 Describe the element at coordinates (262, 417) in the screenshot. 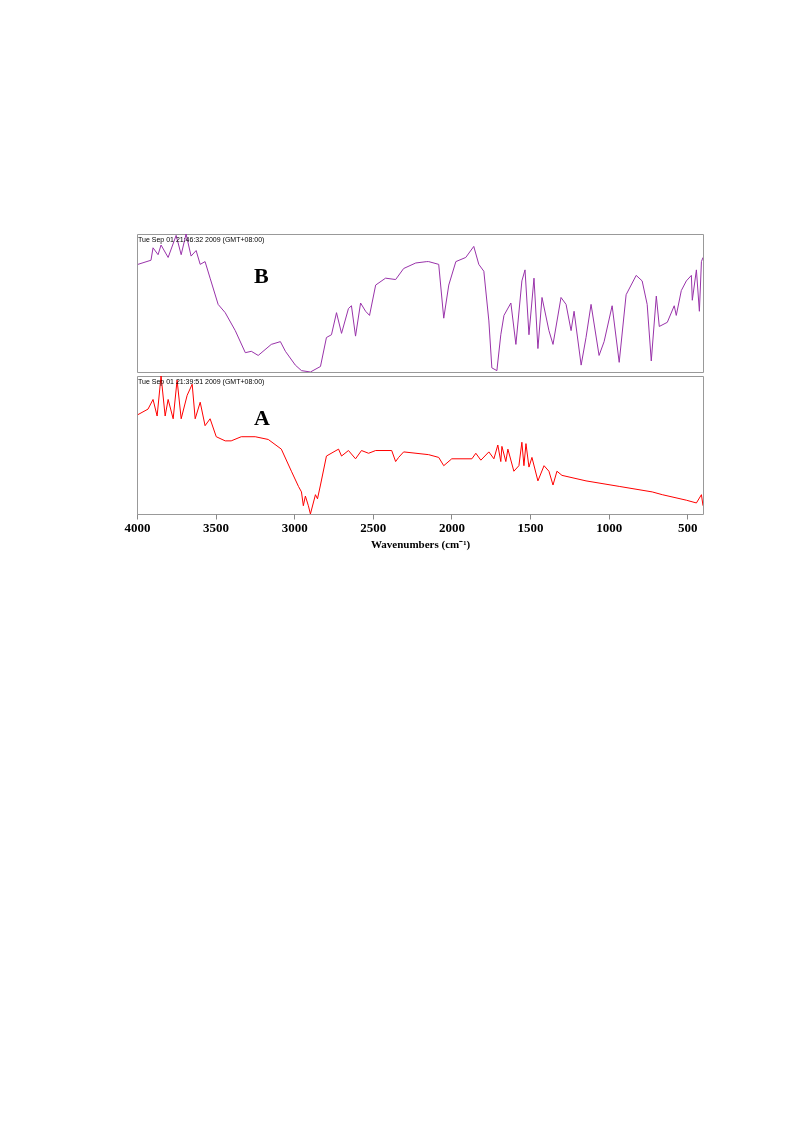

I see `annotation: A` at that location.